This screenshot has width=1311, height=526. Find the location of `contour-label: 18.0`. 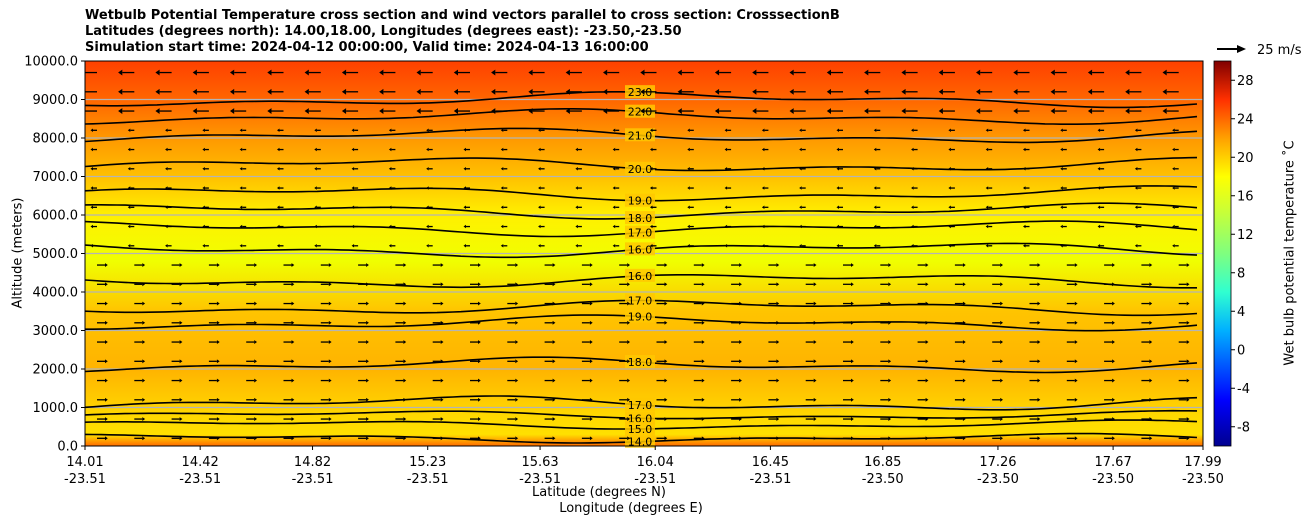

contour-label: 18.0 is located at coordinates (640, 362).